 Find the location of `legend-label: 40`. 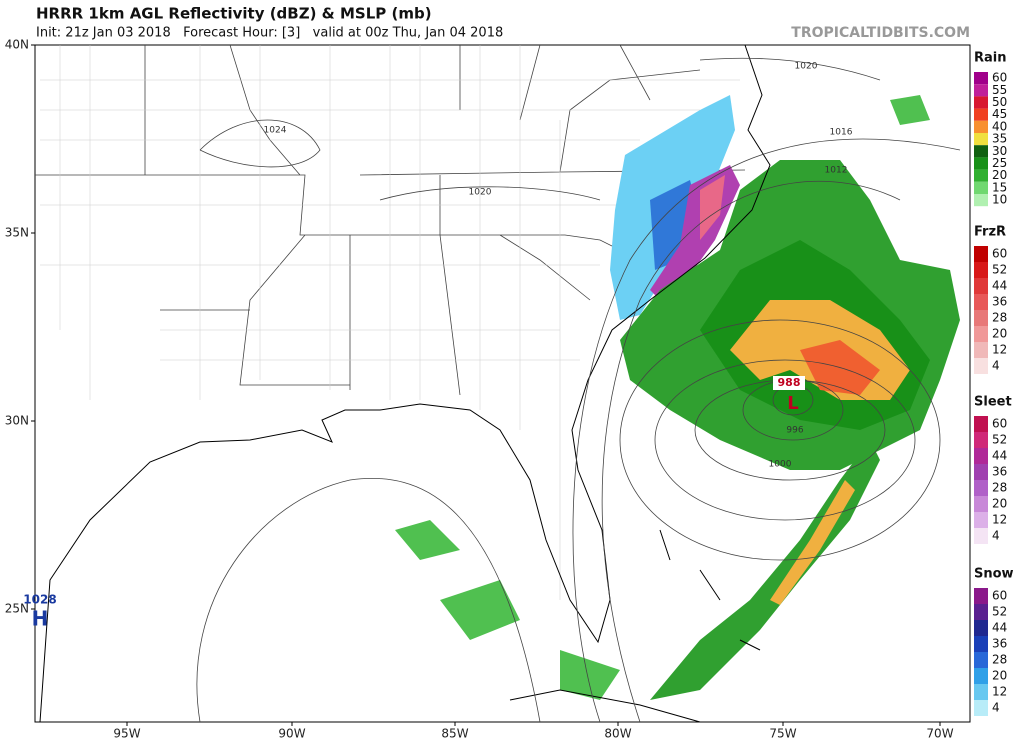

legend-label: 40 is located at coordinates (999, 126).